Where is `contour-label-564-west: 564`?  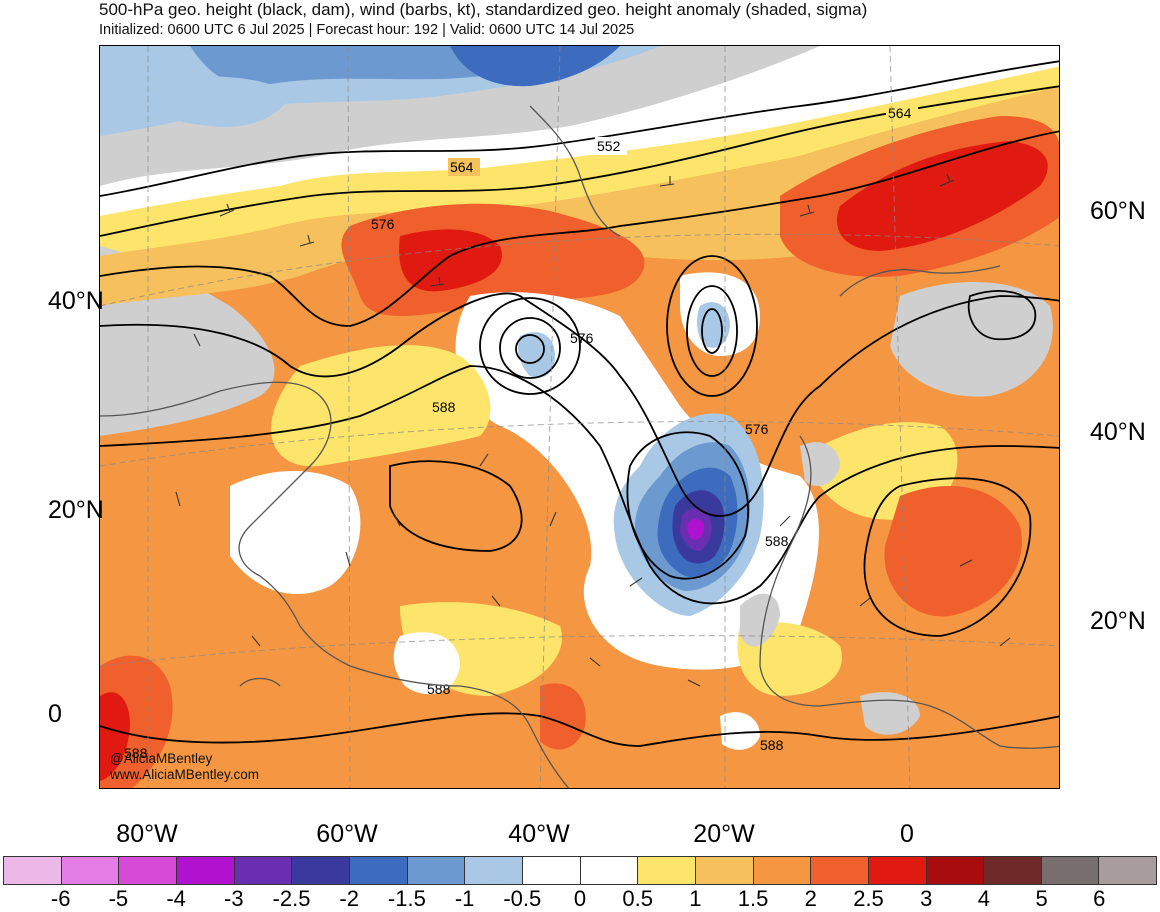
contour-label-564-west: 564 is located at coordinates (462, 167).